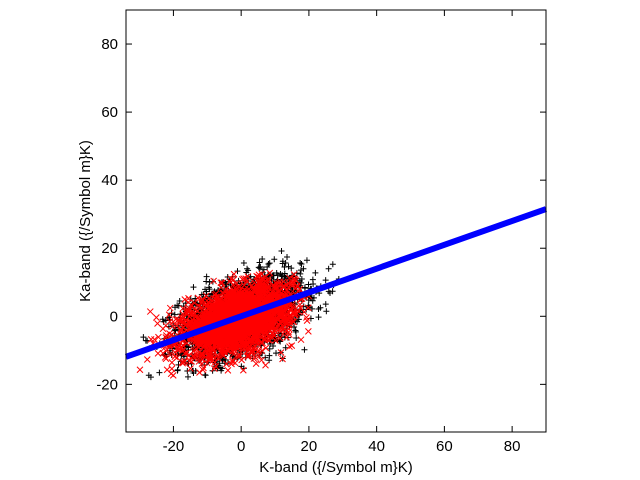 Image resolution: width=640 pixels, height=480 pixels. I want to click on x-tick-label: 0, so click(241, 446).